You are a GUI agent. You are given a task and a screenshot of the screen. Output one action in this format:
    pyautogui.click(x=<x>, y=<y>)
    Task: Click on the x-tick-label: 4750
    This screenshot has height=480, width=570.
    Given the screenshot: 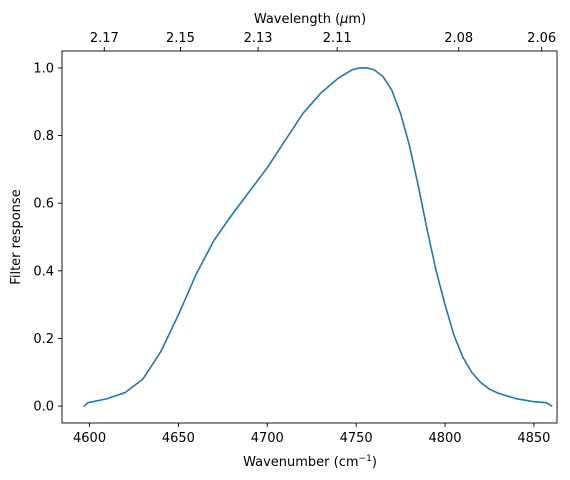 What is the action you would take?
    pyautogui.click(x=356, y=438)
    